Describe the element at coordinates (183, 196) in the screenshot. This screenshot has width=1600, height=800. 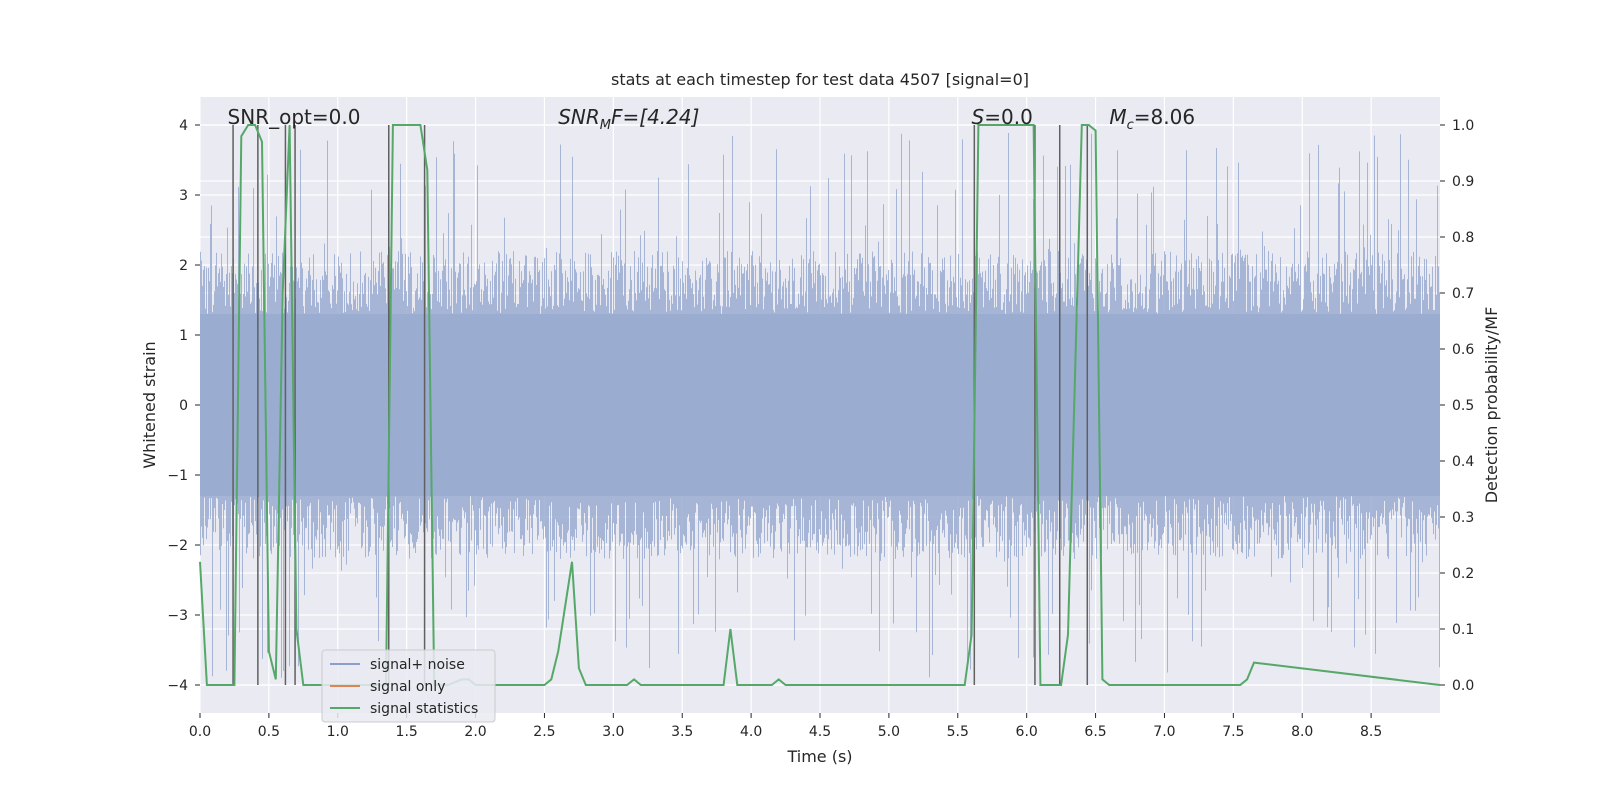
I see `y-left-tick-label: 3` at that location.